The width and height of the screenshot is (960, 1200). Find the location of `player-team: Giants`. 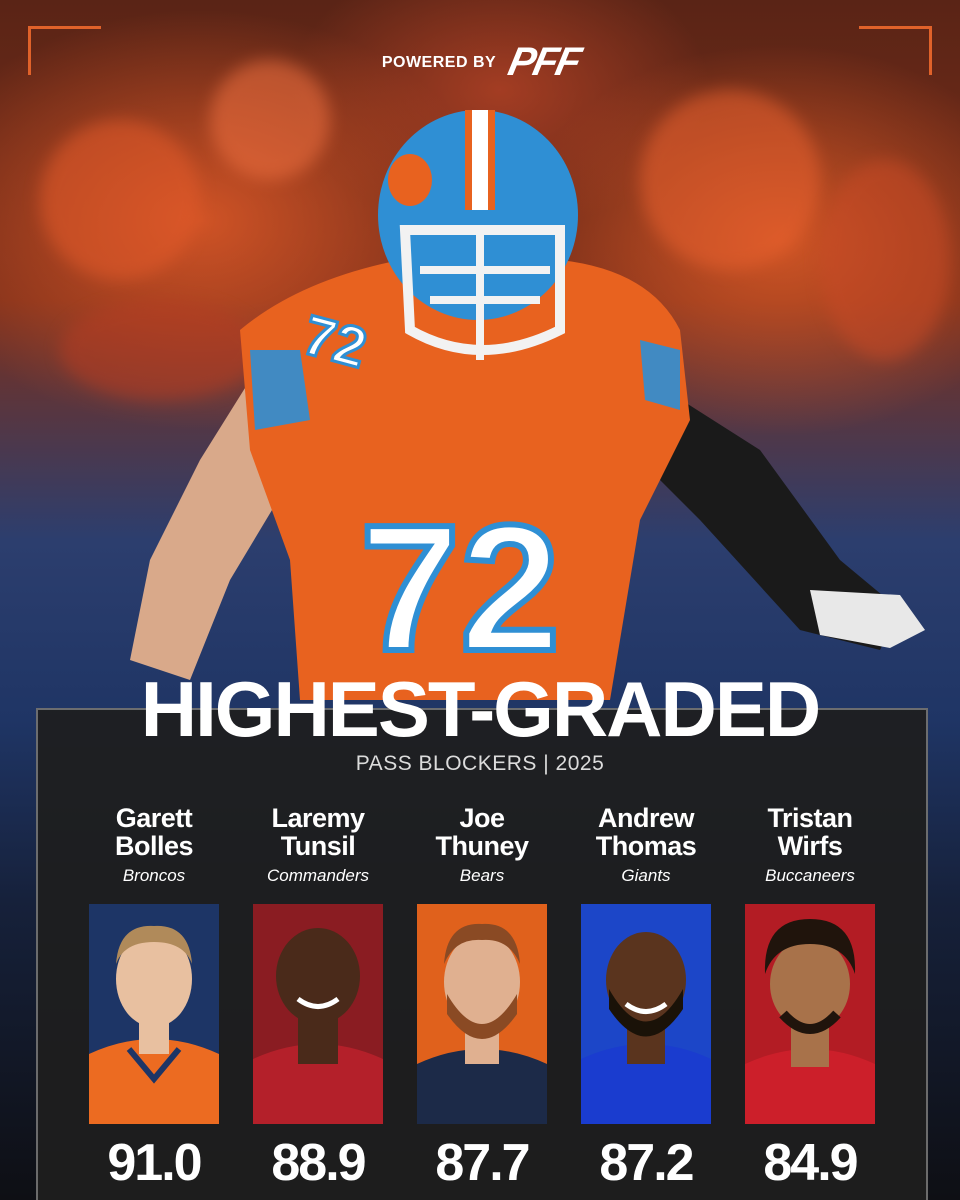

player-team: Giants is located at coordinates (646, 875).